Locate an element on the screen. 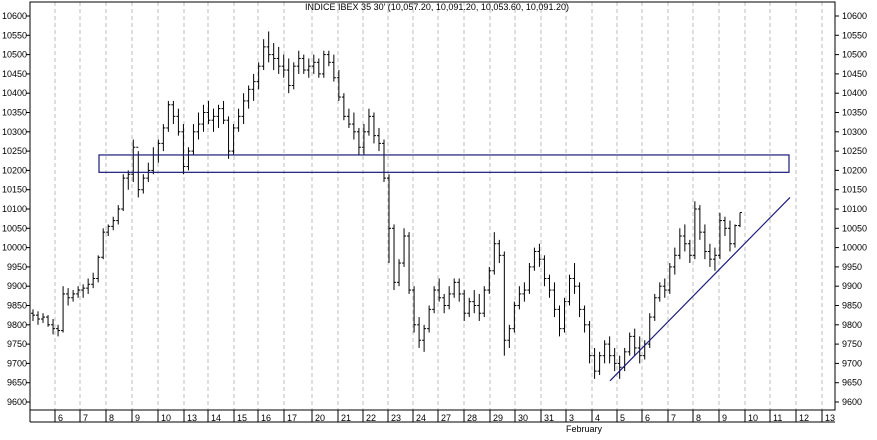 Image resolution: width=877 pixels, height=440 pixels. y-tick-label-left: 10300 is located at coordinates (14, 132).